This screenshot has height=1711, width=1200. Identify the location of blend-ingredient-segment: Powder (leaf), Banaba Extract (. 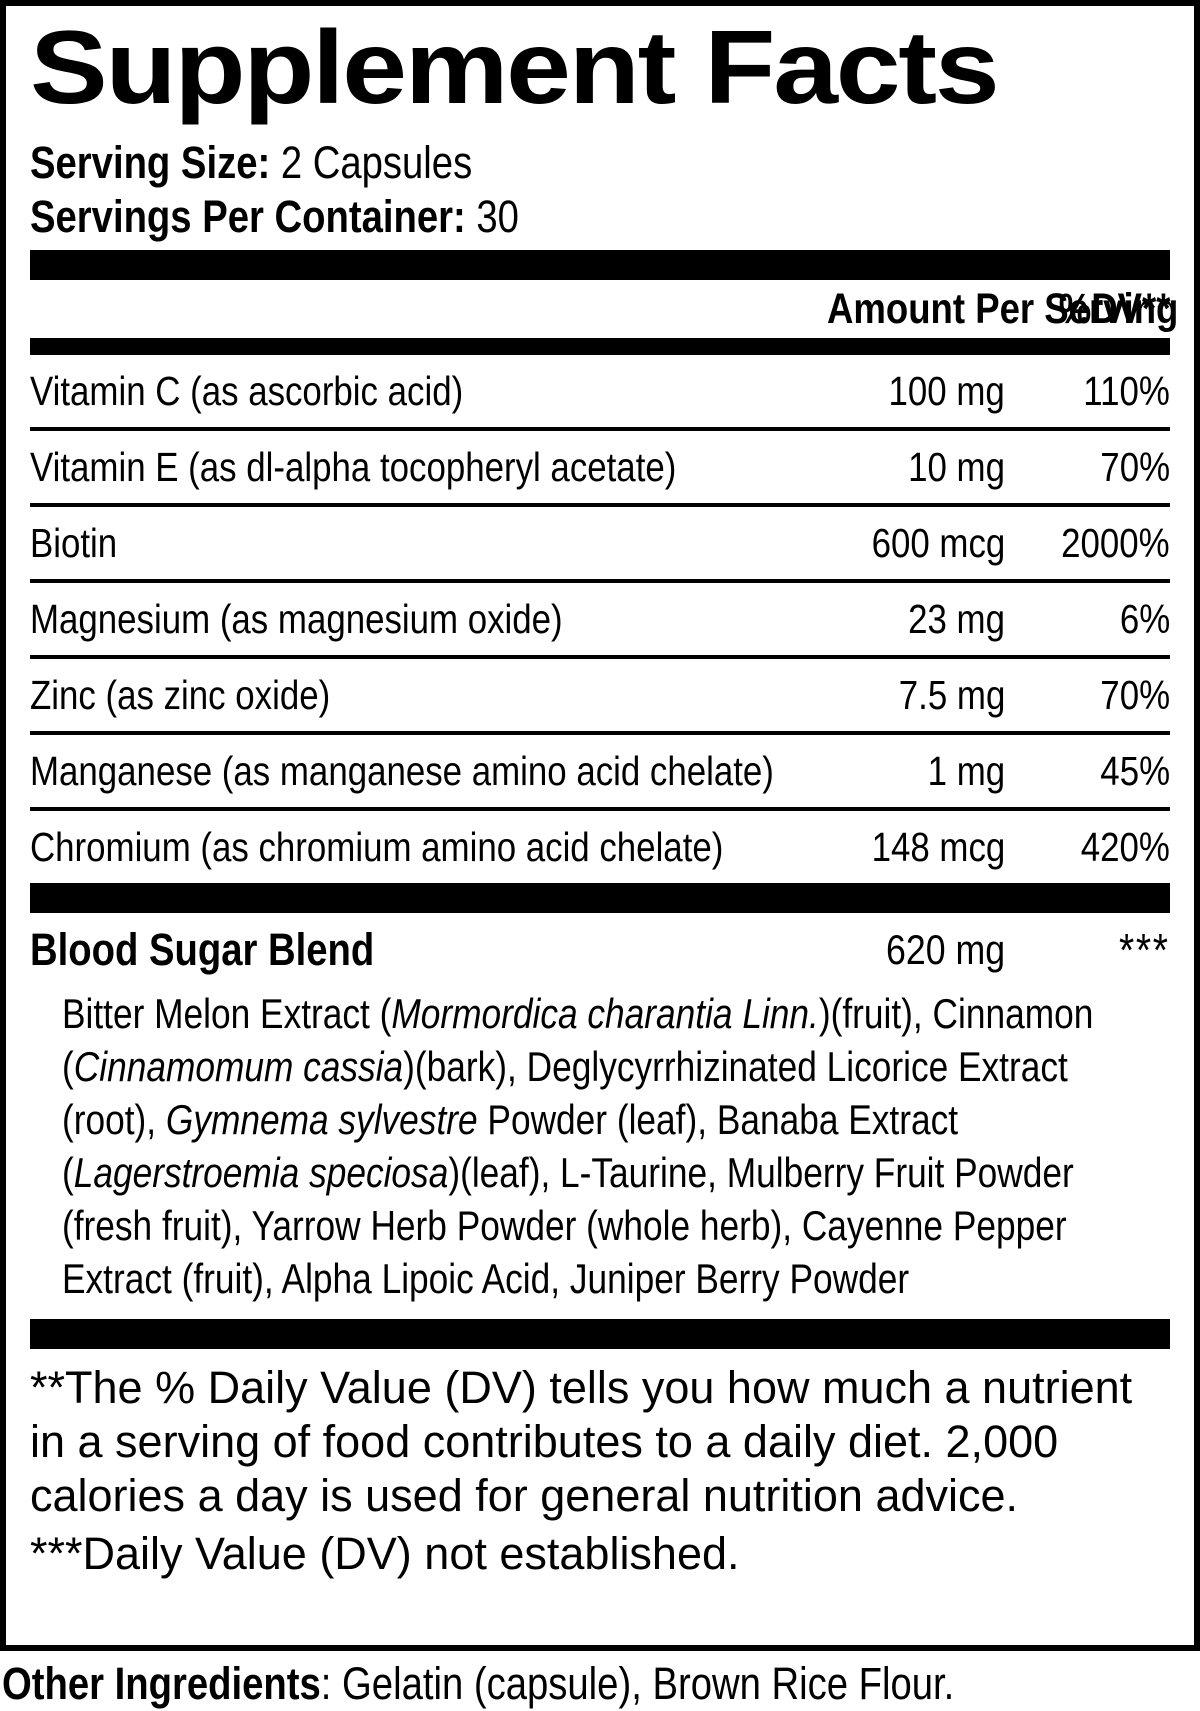
(510, 1146).